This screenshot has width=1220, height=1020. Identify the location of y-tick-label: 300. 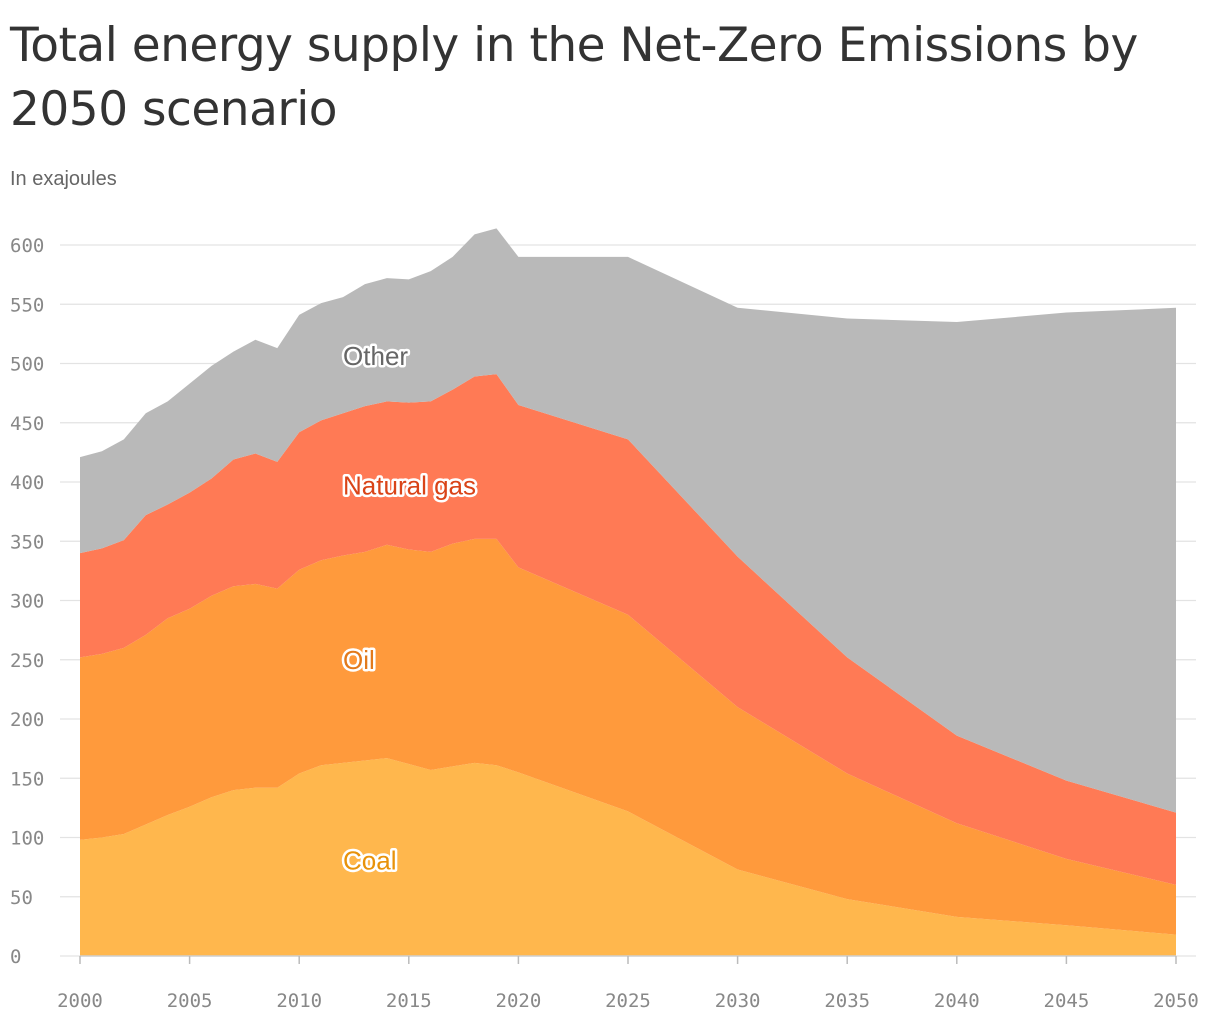
(27, 602).